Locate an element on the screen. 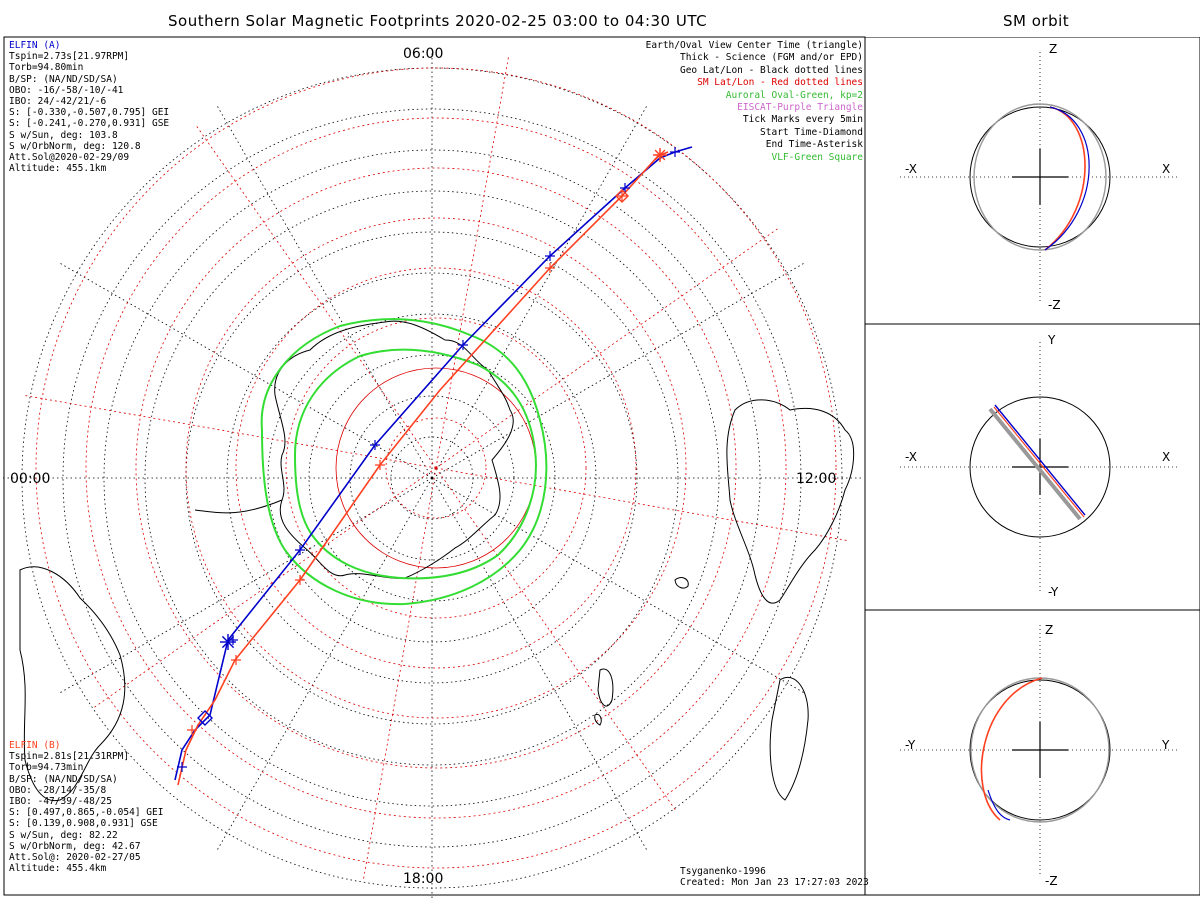 The width and height of the screenshot is (1200, 900). orbit-panel-frame-xz is located at coordinates (1032, 181).